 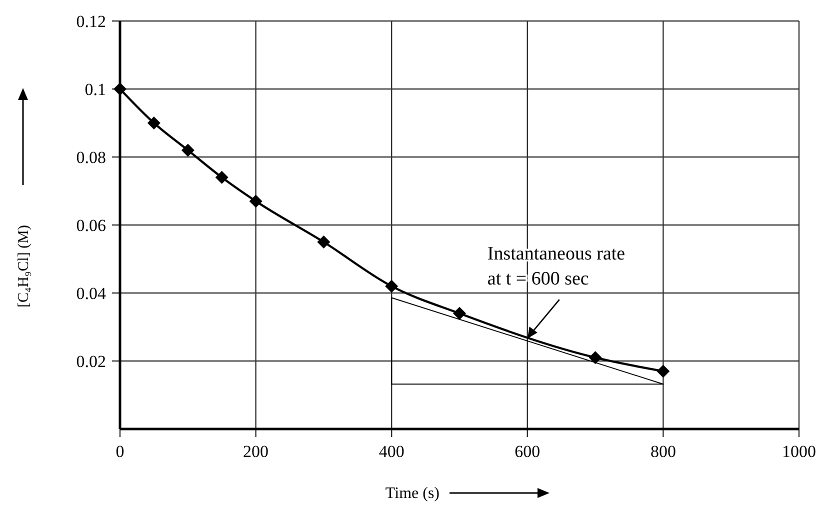 I want to click on y-tick-label: 0.1, so click(x=95, y=89).